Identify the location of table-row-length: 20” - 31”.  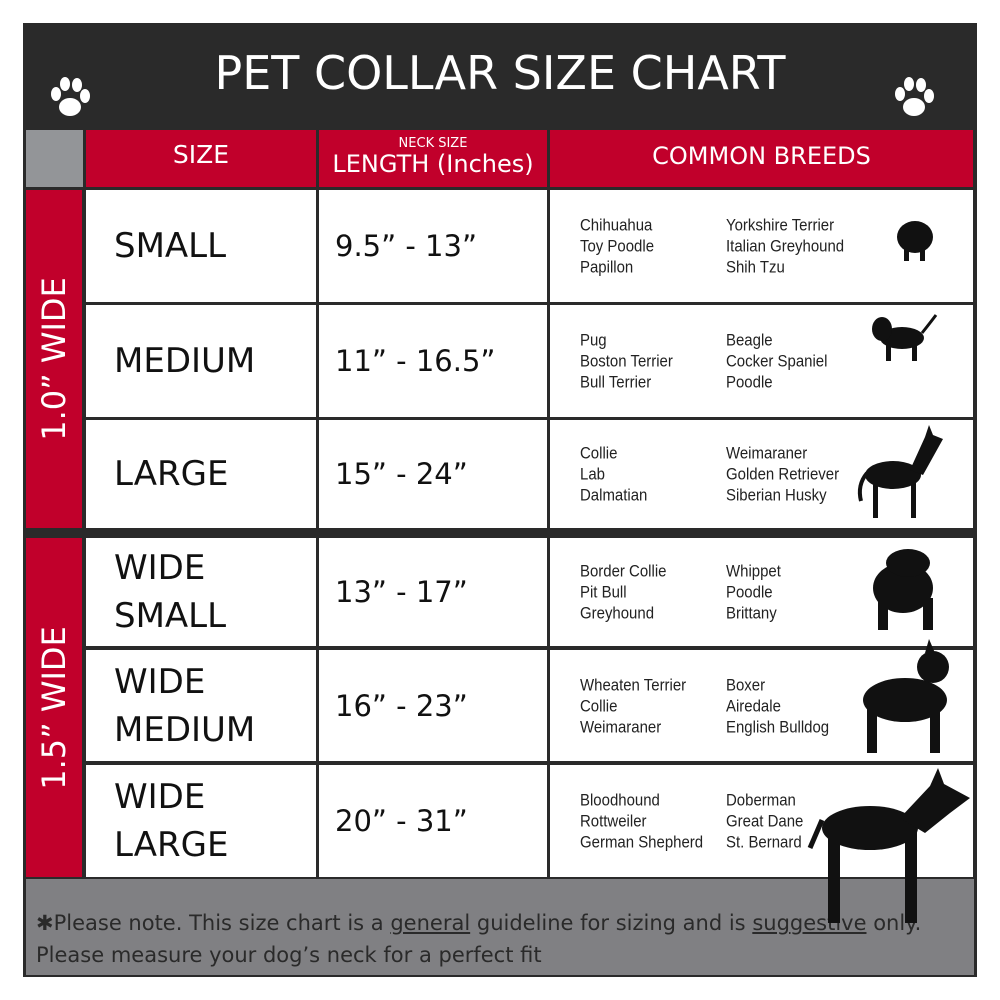
(433, 821).